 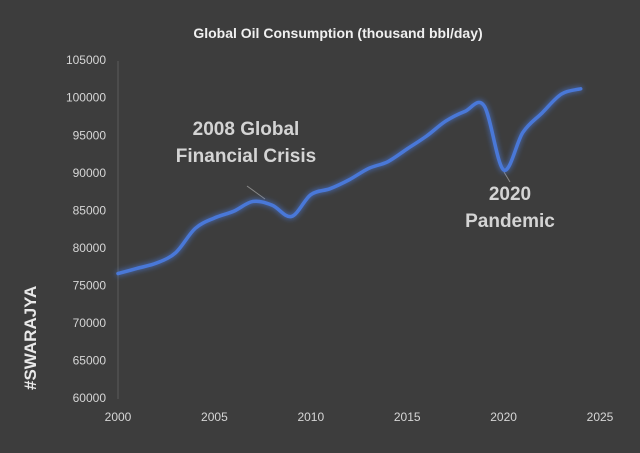 I want to click on x-tick-label: 2025, so click(x=600, y=417).